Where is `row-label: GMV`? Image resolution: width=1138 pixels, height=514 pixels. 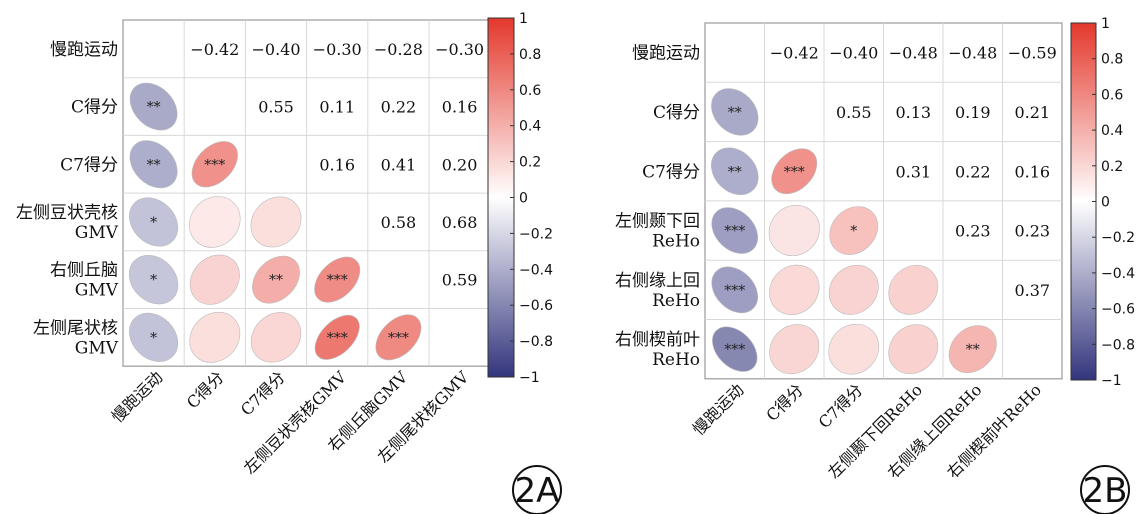 row-label: GMV is located at coordinates (97, 348).